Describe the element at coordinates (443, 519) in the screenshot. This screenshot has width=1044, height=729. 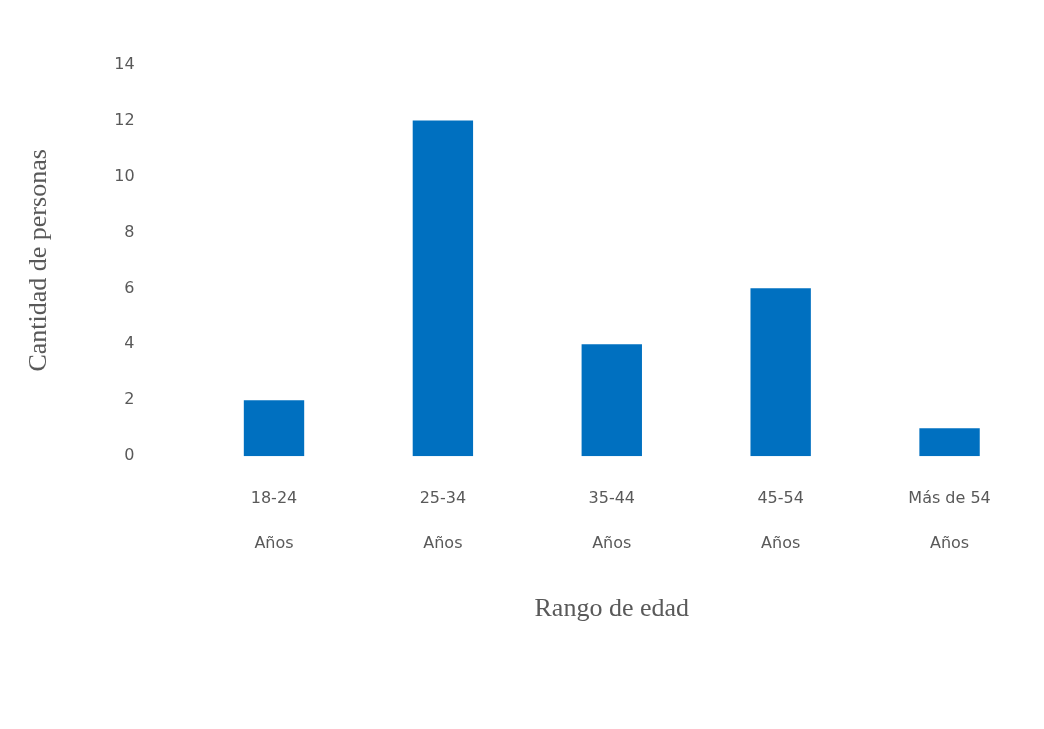
I see `category-label: 25-34 Años` at that location.